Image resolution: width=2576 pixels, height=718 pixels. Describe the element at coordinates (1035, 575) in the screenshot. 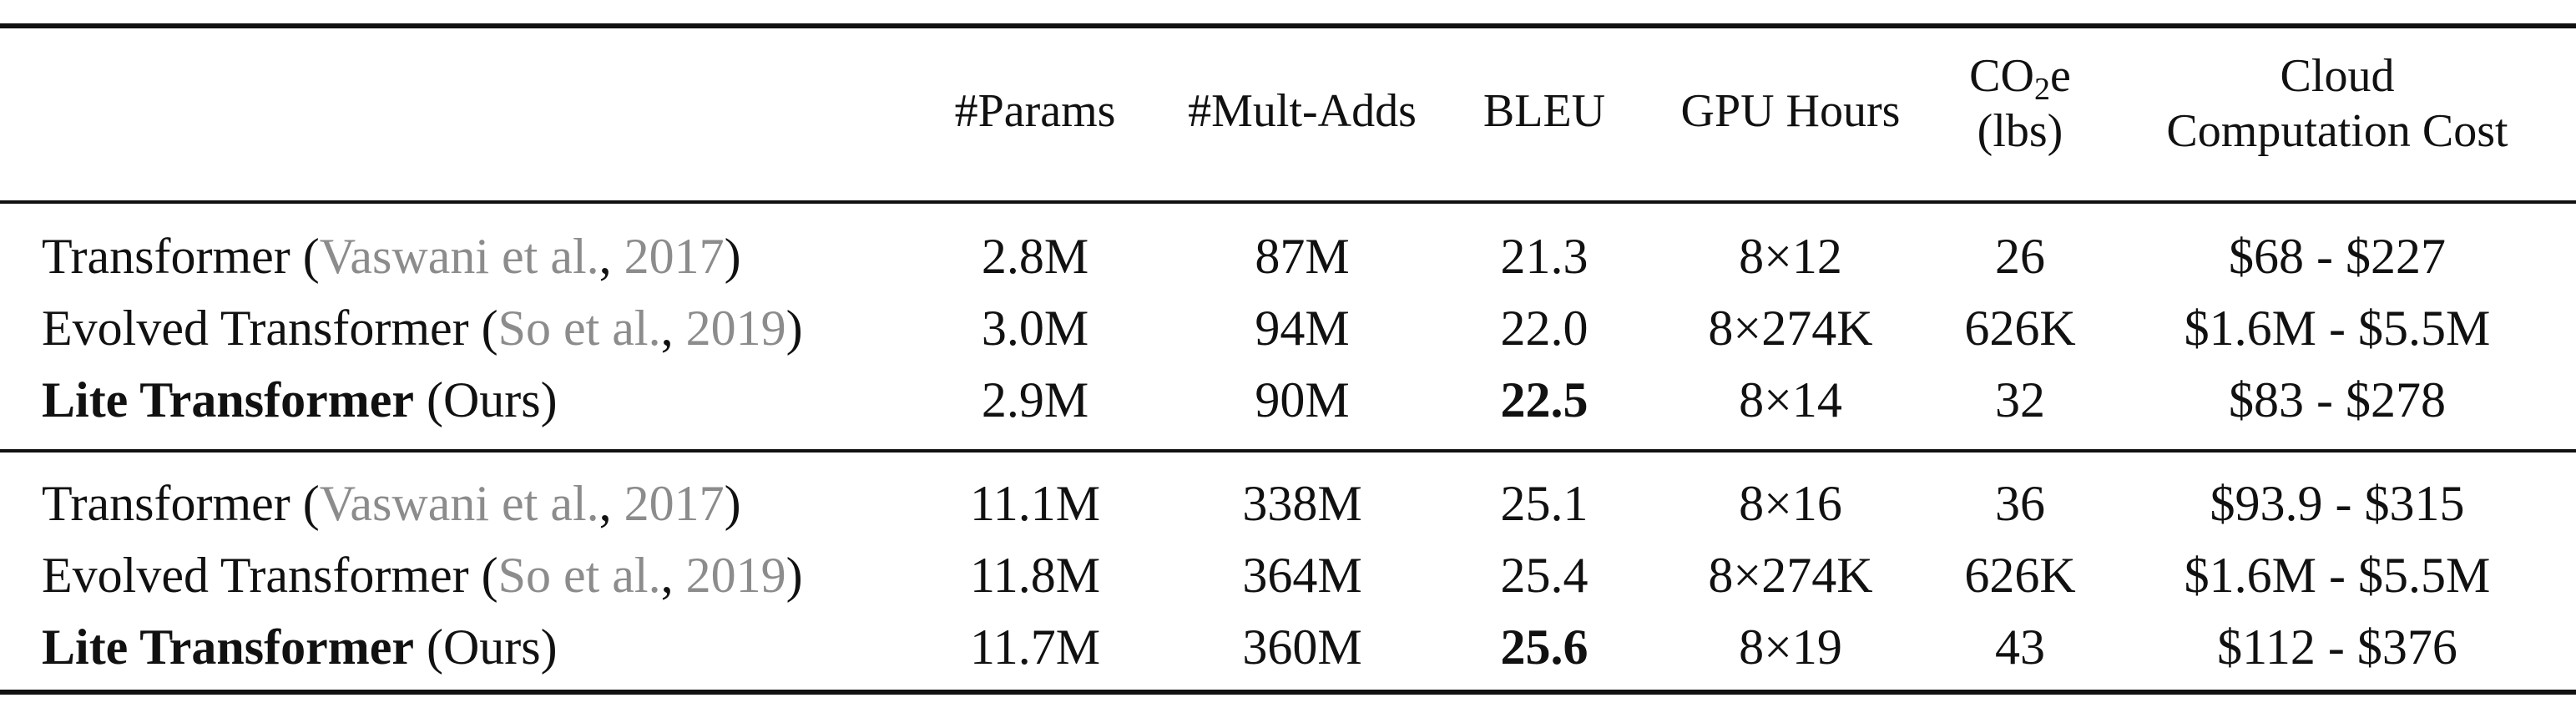

I see `params-cell: 11.8M` at that location.